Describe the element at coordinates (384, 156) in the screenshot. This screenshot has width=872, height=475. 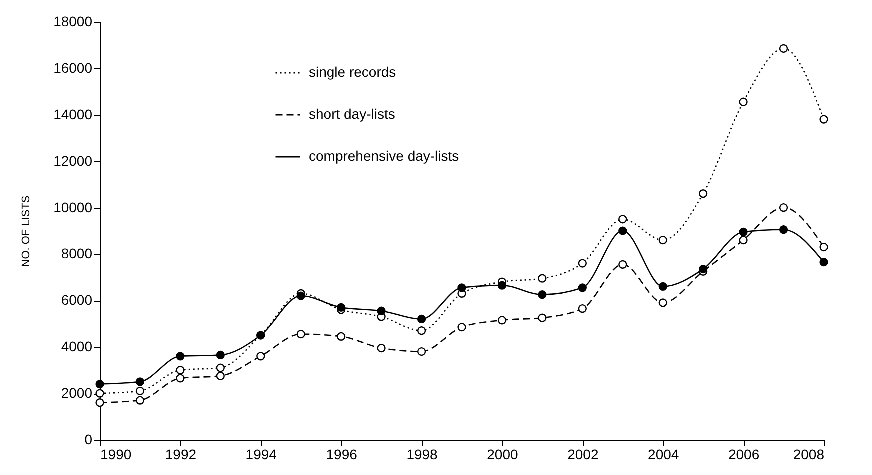
I see `legend-label: comprehensive day-lists` at that location.